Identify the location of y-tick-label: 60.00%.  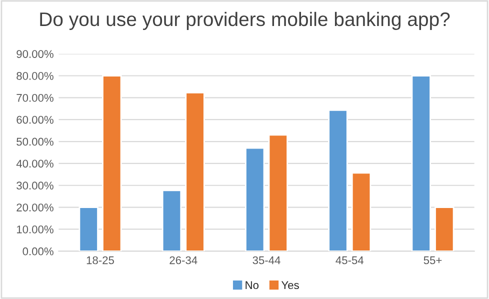
(35, 120).